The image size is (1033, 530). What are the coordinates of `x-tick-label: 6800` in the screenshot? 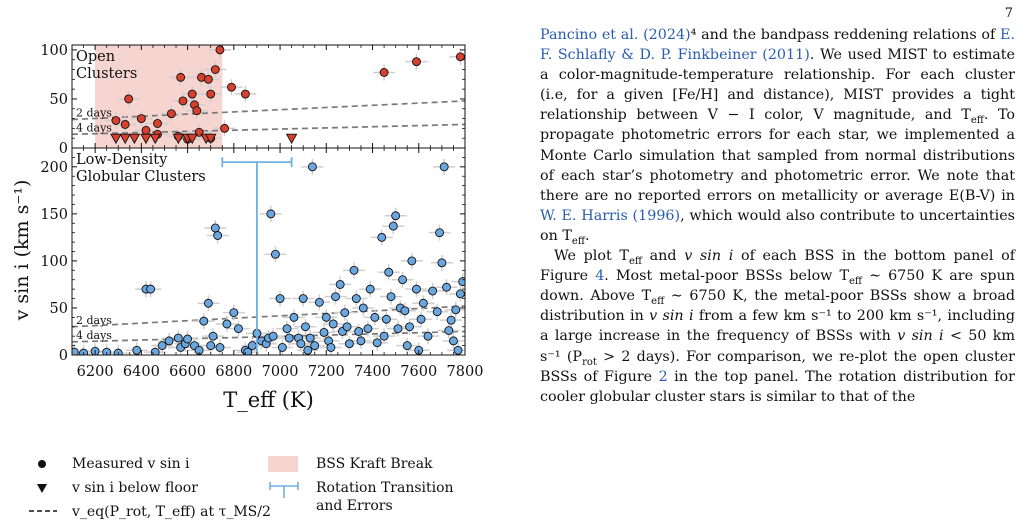 It's located at (233, 372).